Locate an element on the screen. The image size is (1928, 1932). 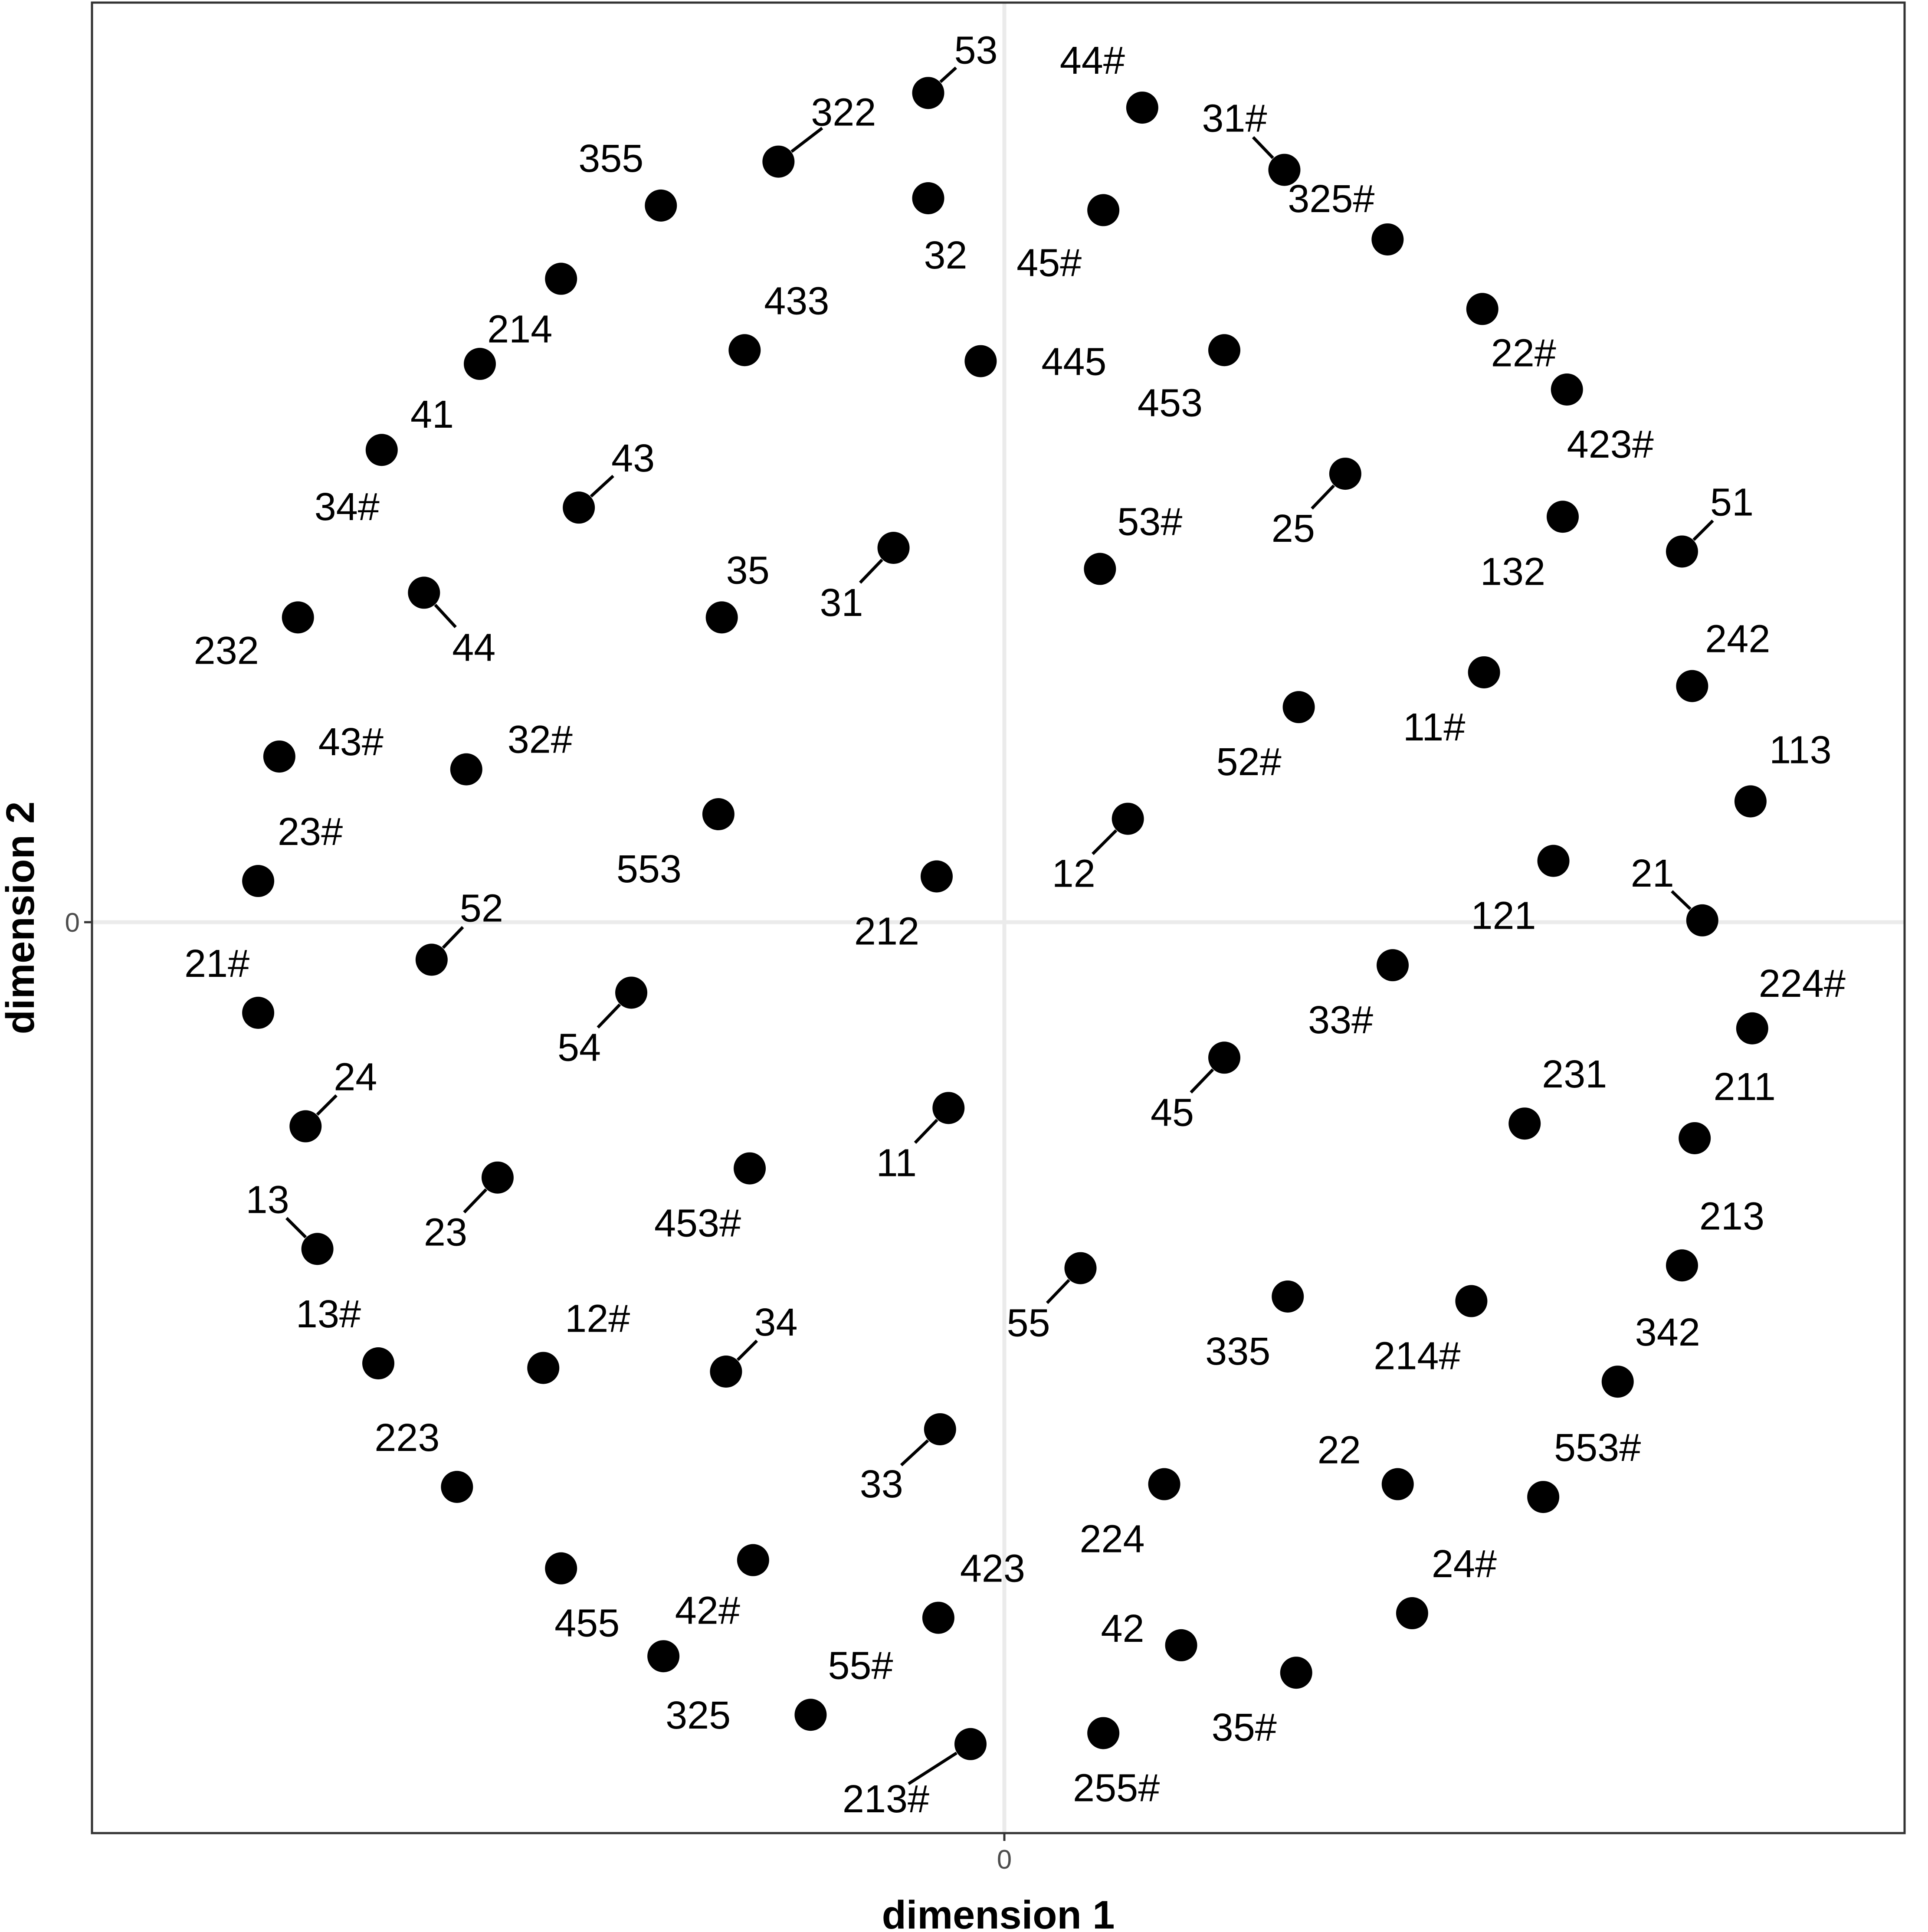
point-label: 322 is located at coordinates (843, 113).